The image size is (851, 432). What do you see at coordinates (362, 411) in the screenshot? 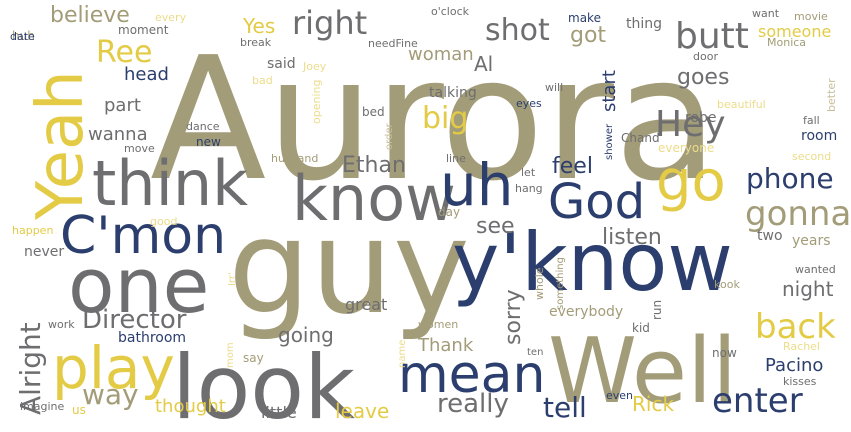
I see `word-leave: leave` at bounding box center [362, 411].